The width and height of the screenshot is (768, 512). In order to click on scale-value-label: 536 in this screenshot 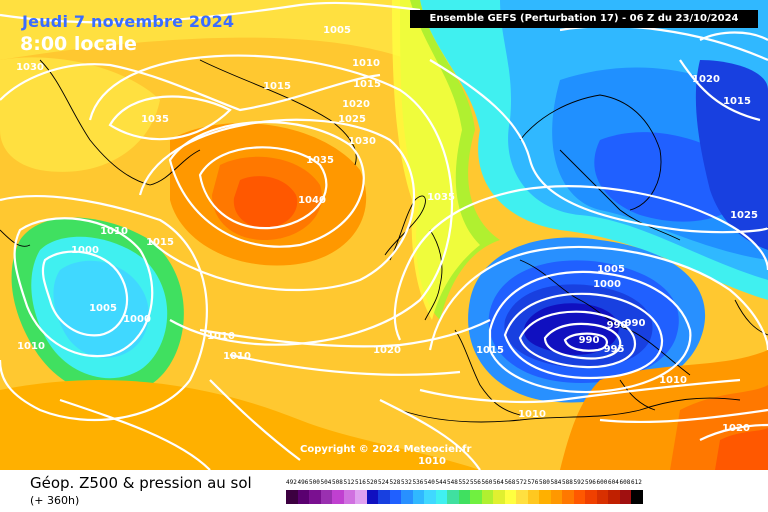, I will do `click(418, 482)`.